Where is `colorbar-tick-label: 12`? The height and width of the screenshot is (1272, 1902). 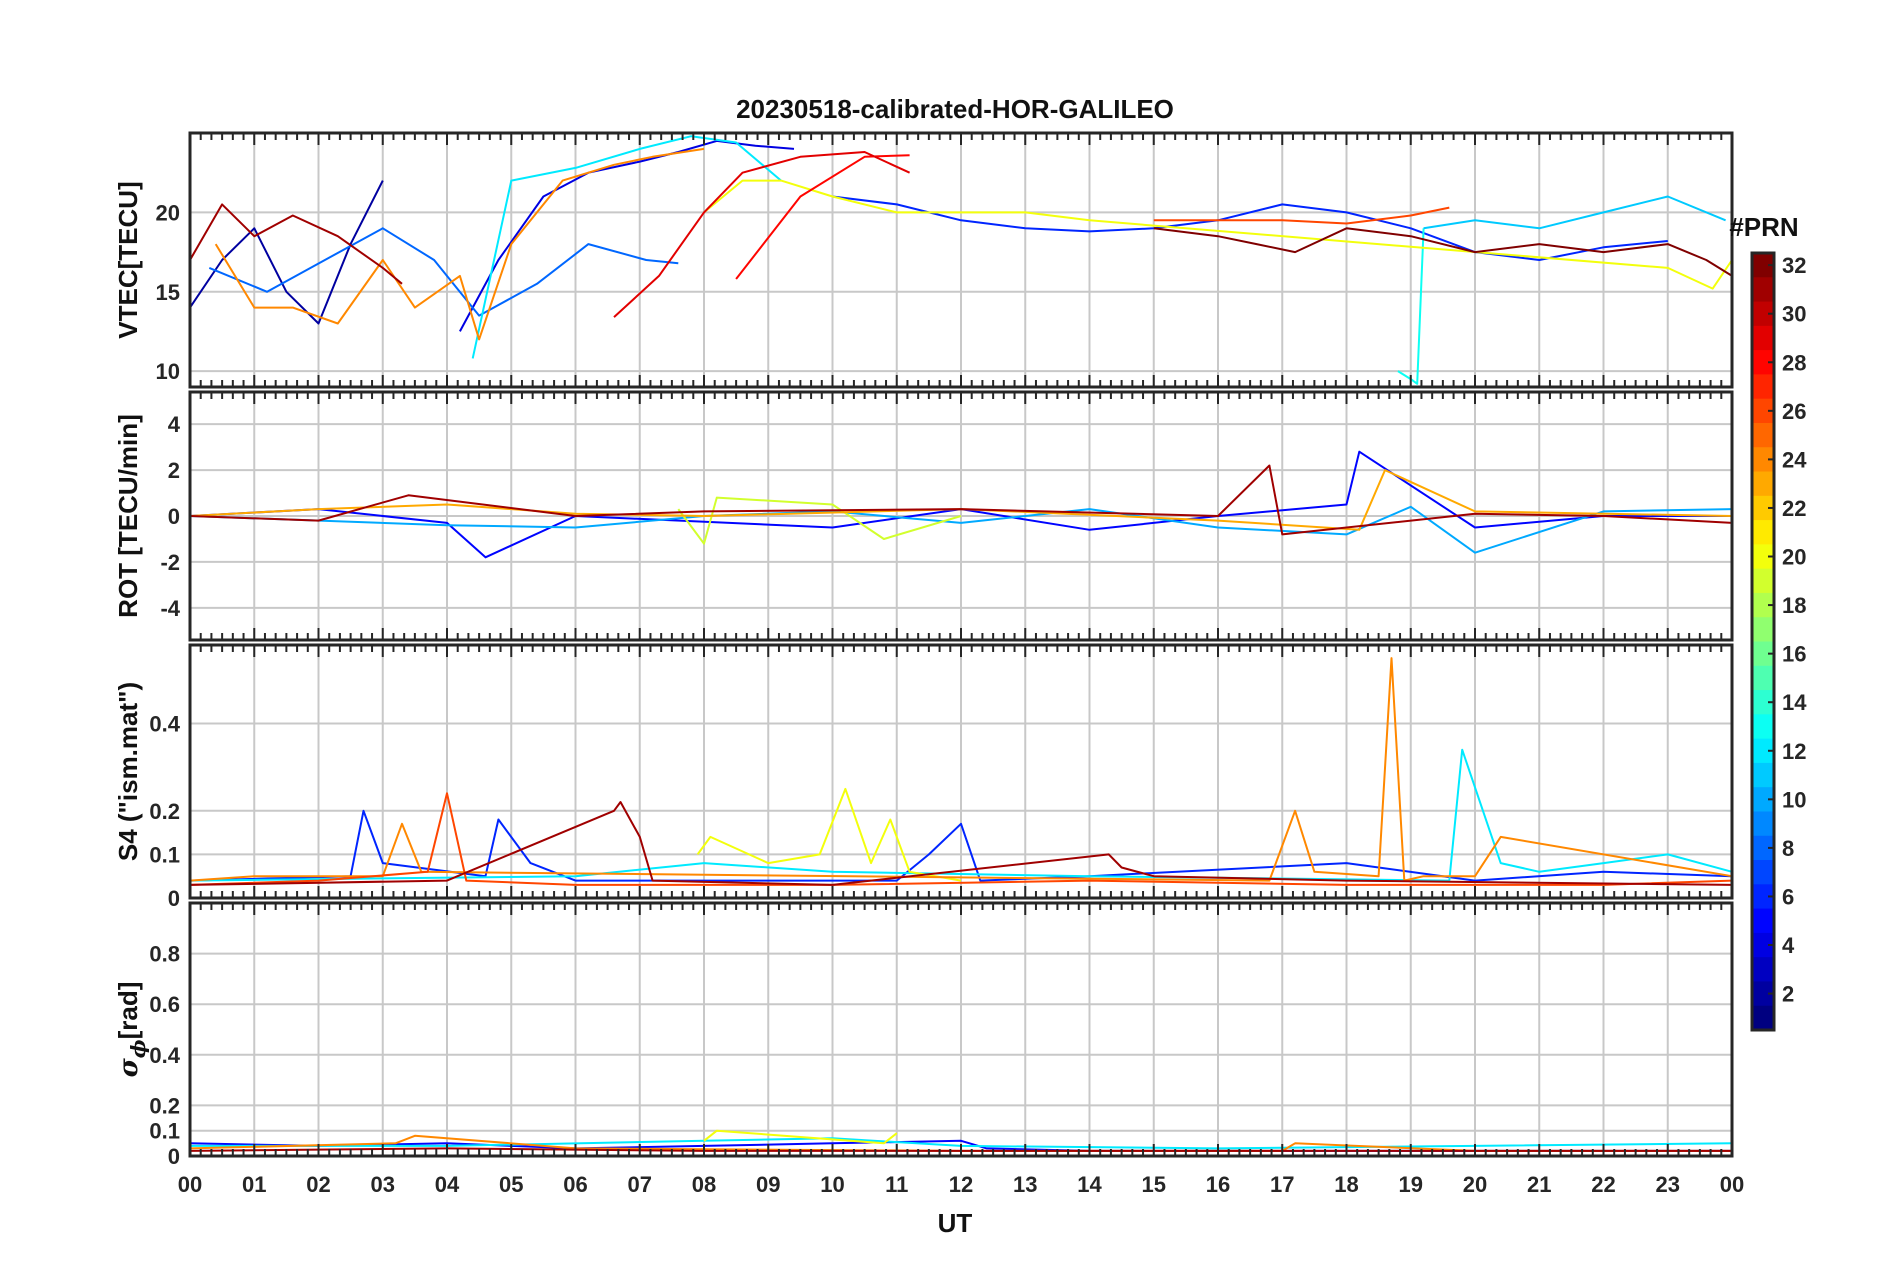 colorbar-tick-label: 12 is located at coordinates (1794, 751).